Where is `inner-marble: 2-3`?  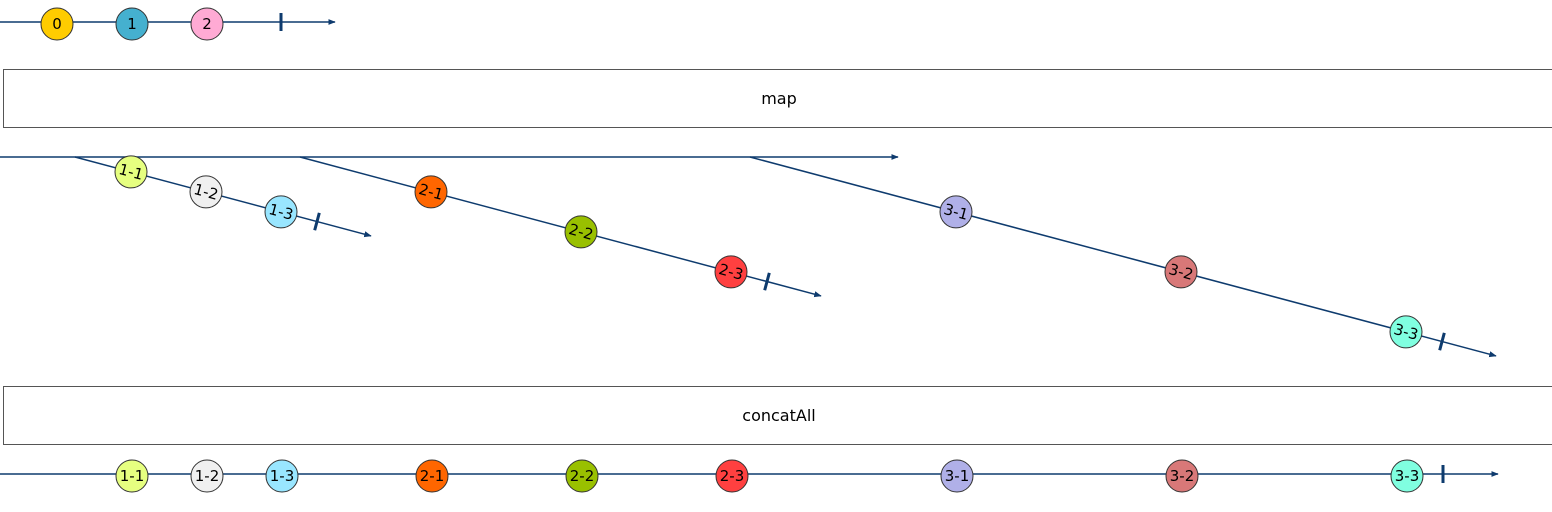
inner-marble: 2-3 is located at coordinates (731, 272).